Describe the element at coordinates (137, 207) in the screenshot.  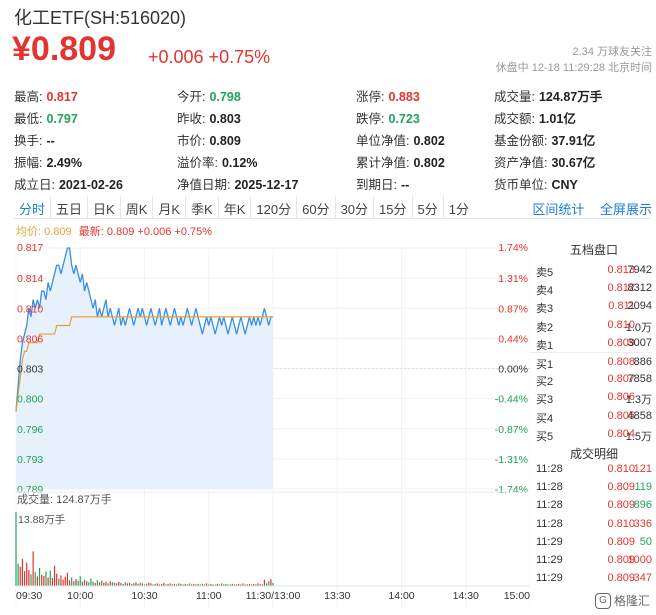
I see `tab-3: 周K` at that location.